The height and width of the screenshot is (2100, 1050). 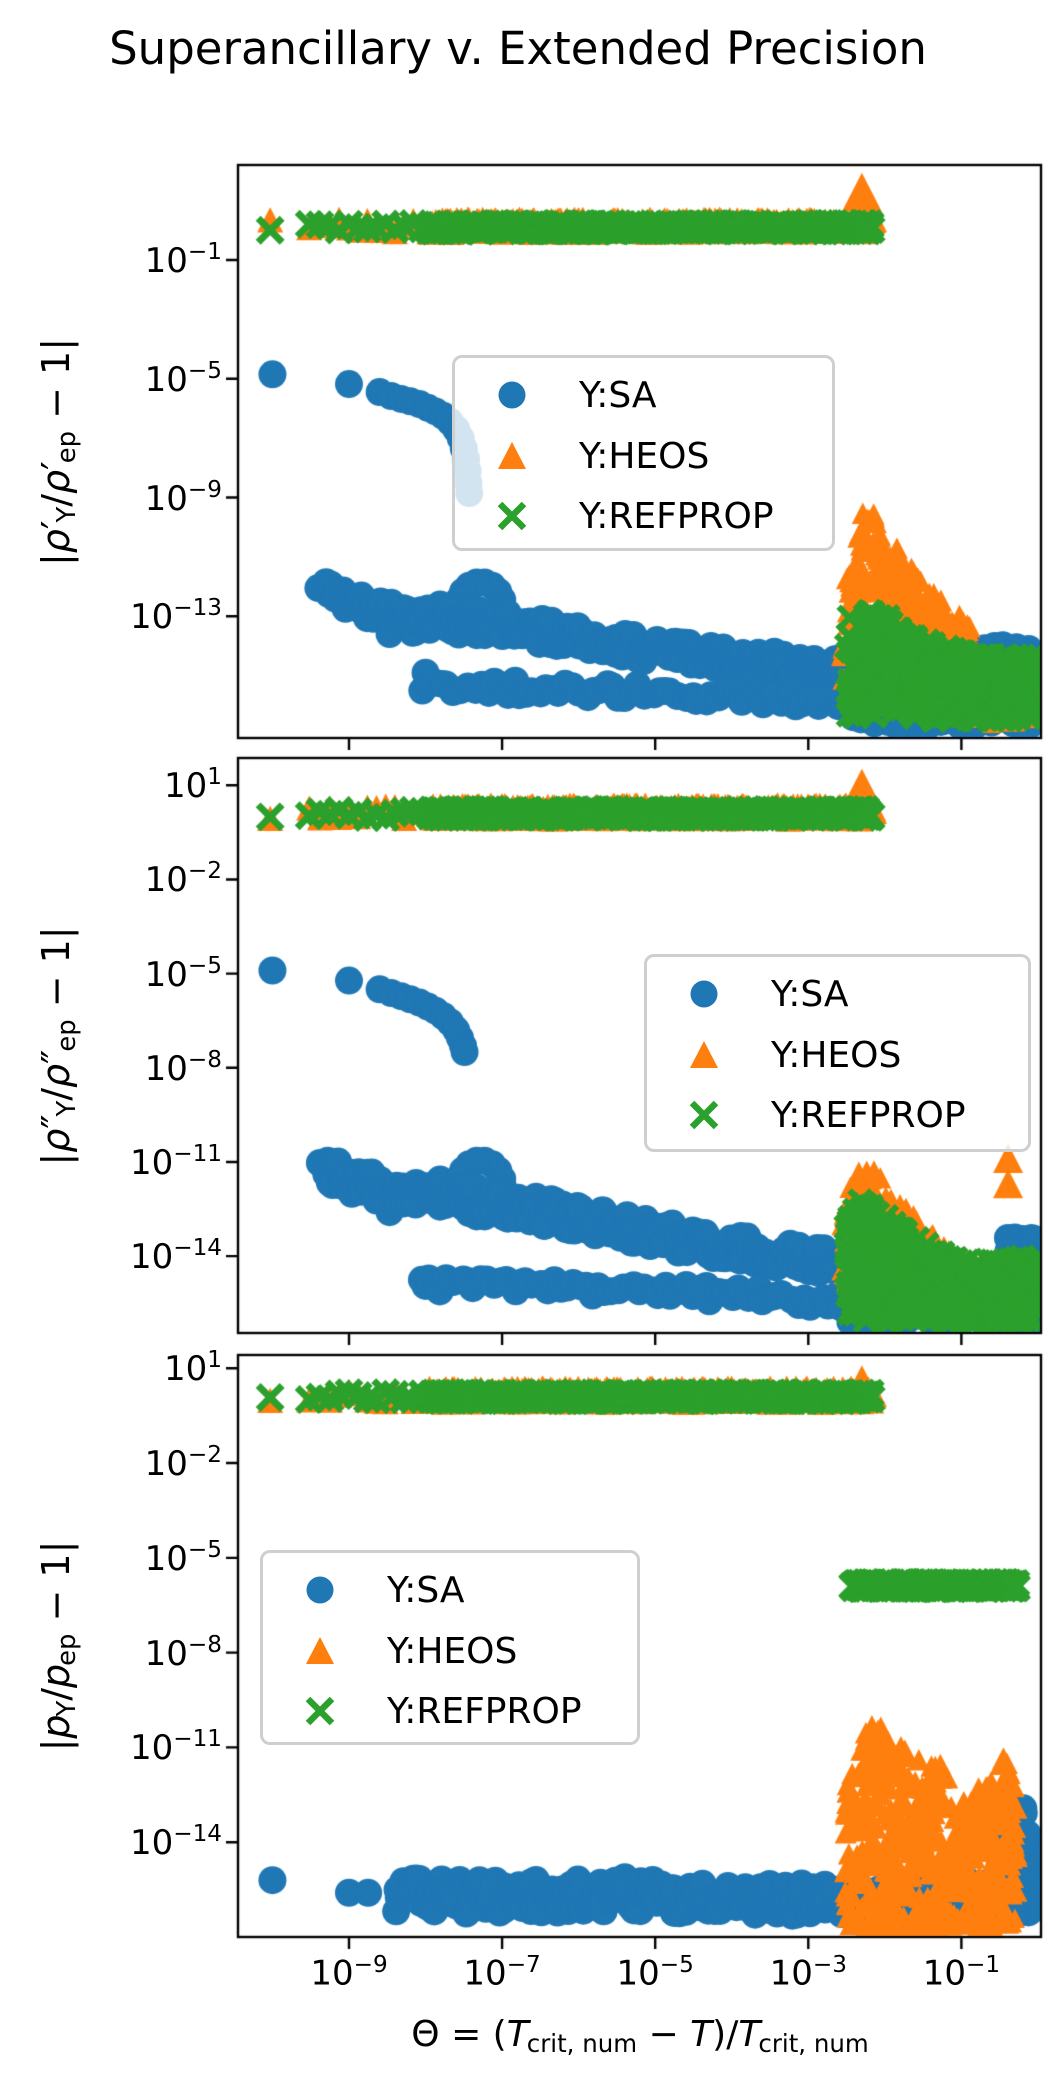 I want to click on x-tick-label: 10⁻³, so click(x=808, y=1973).